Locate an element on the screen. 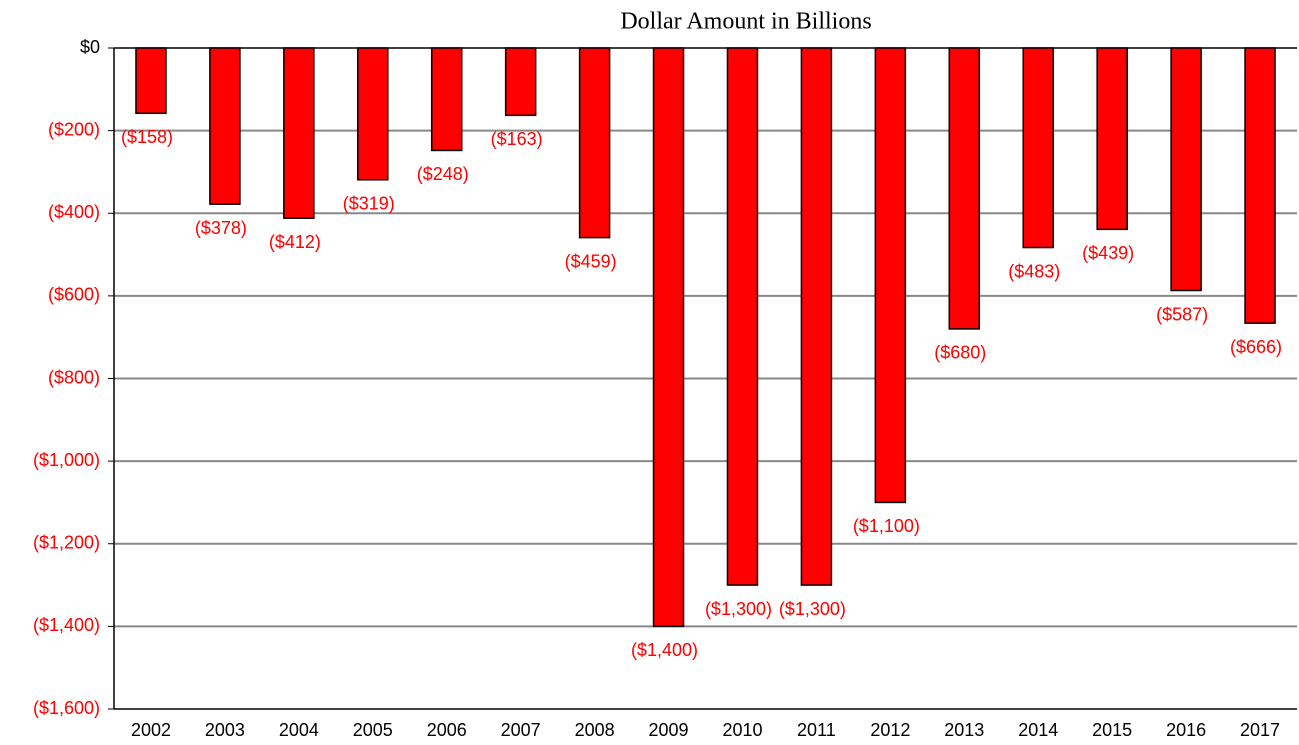  y-tick-label: $0 is located at coordinates (90, 47).